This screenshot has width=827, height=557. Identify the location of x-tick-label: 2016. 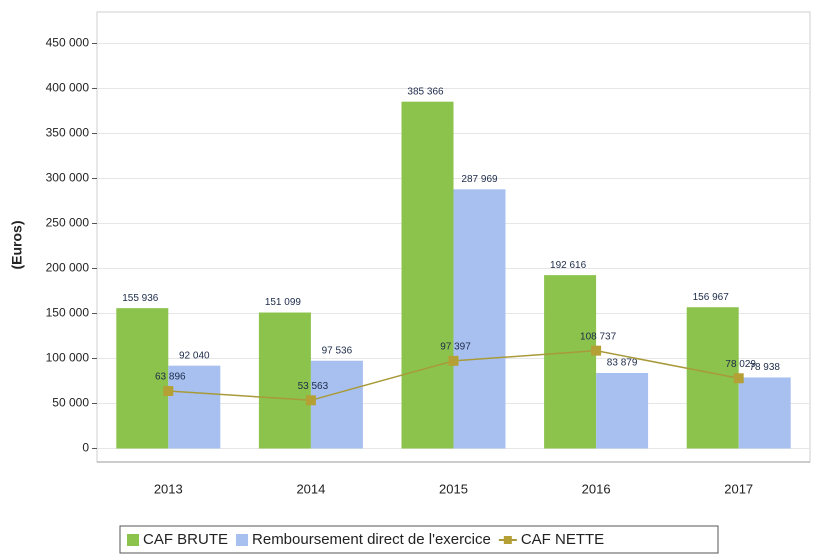
(596, 488).